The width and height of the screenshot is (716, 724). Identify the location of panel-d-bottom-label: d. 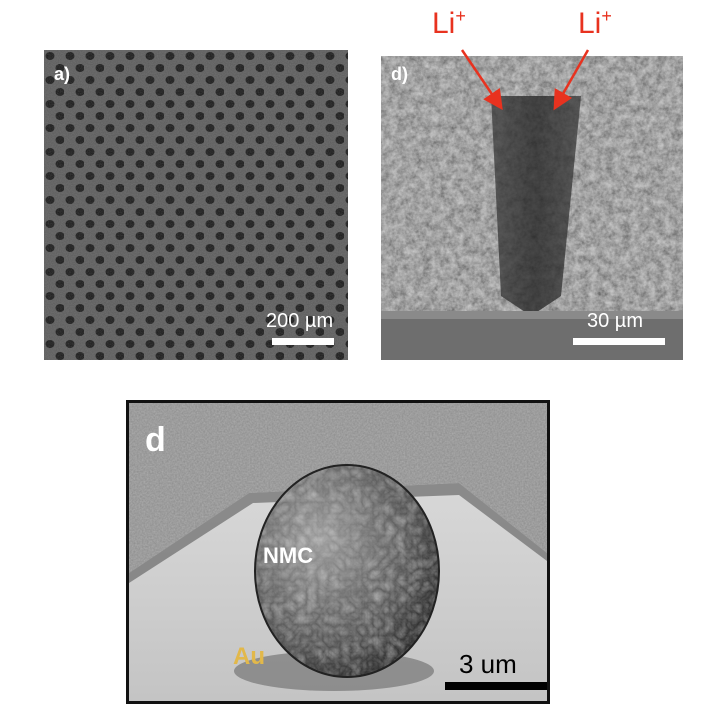
(155, 440).